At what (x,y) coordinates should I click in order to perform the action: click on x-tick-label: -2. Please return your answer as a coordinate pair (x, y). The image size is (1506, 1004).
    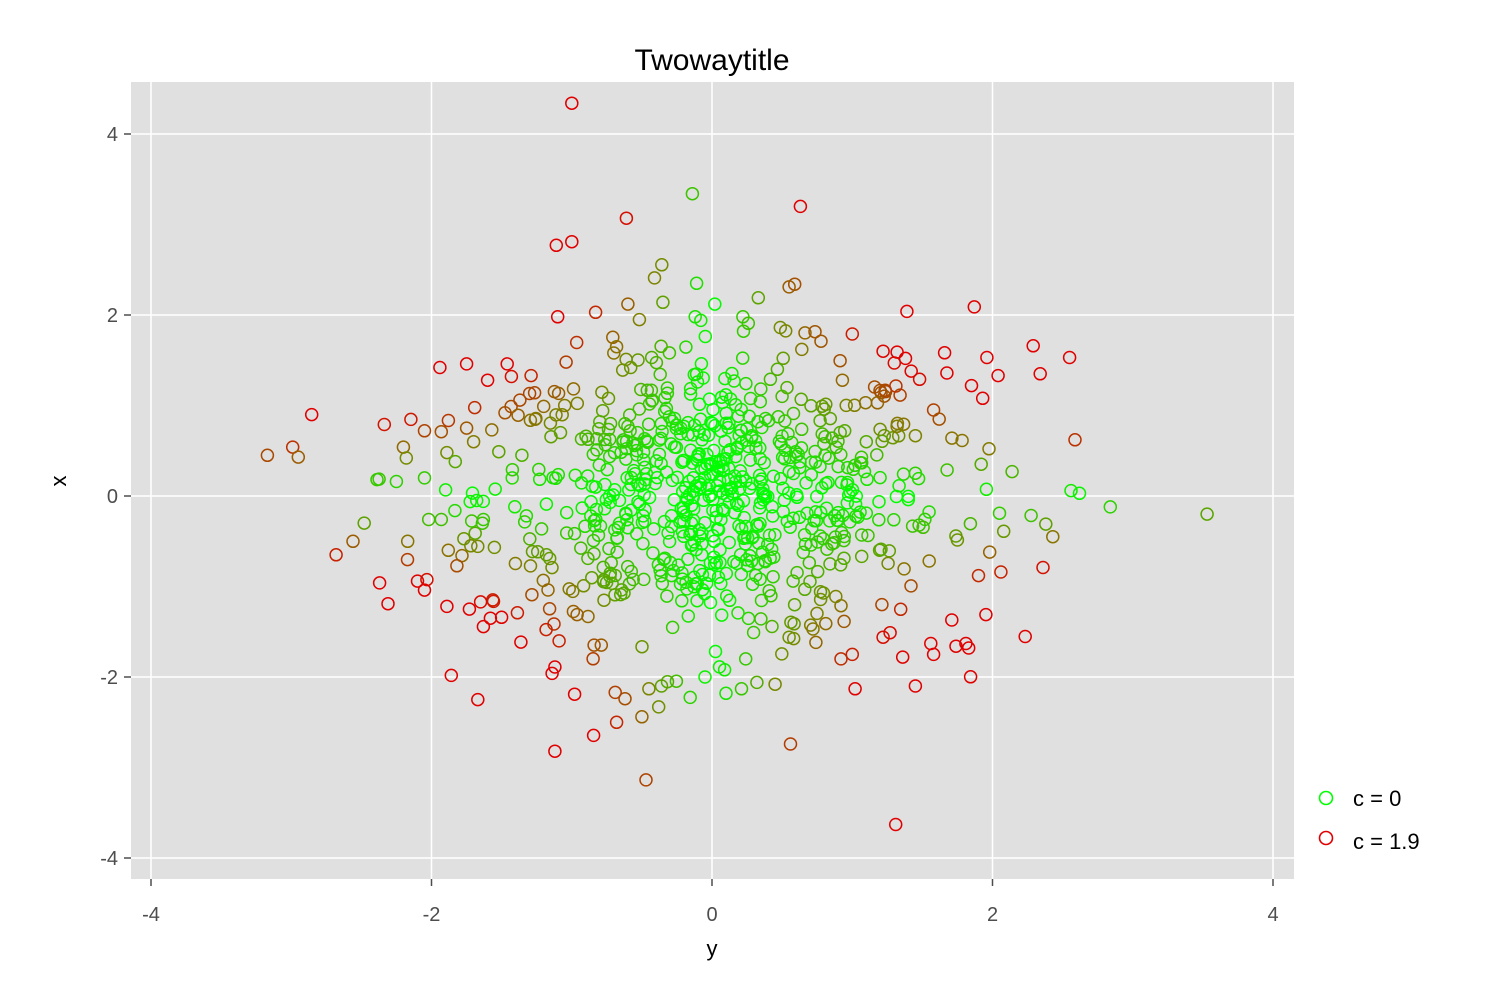
    Looking at the image, I should click on (432, 915).